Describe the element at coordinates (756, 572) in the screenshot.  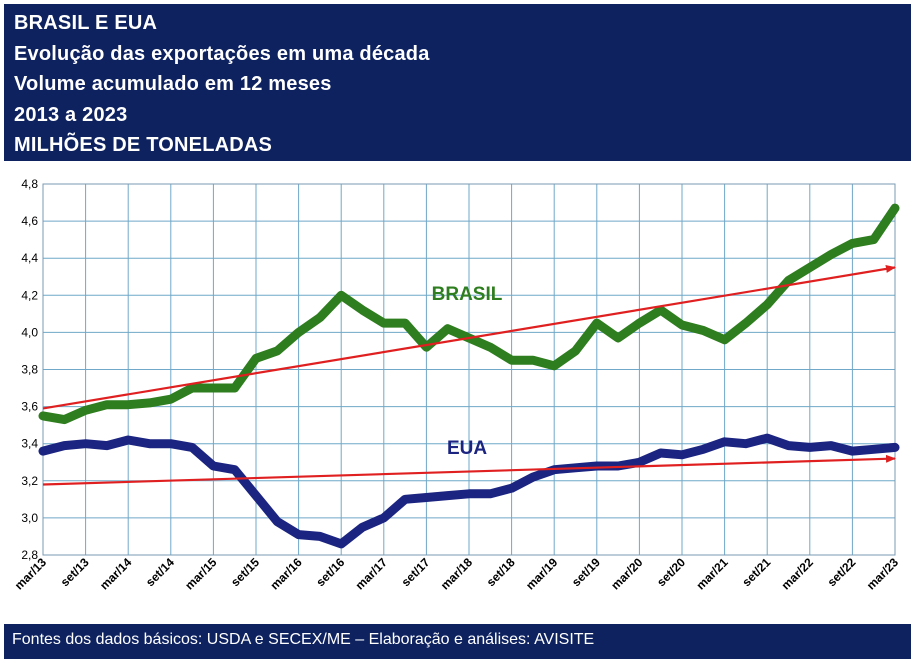
I see `x-tick-label: set/21` at that location.